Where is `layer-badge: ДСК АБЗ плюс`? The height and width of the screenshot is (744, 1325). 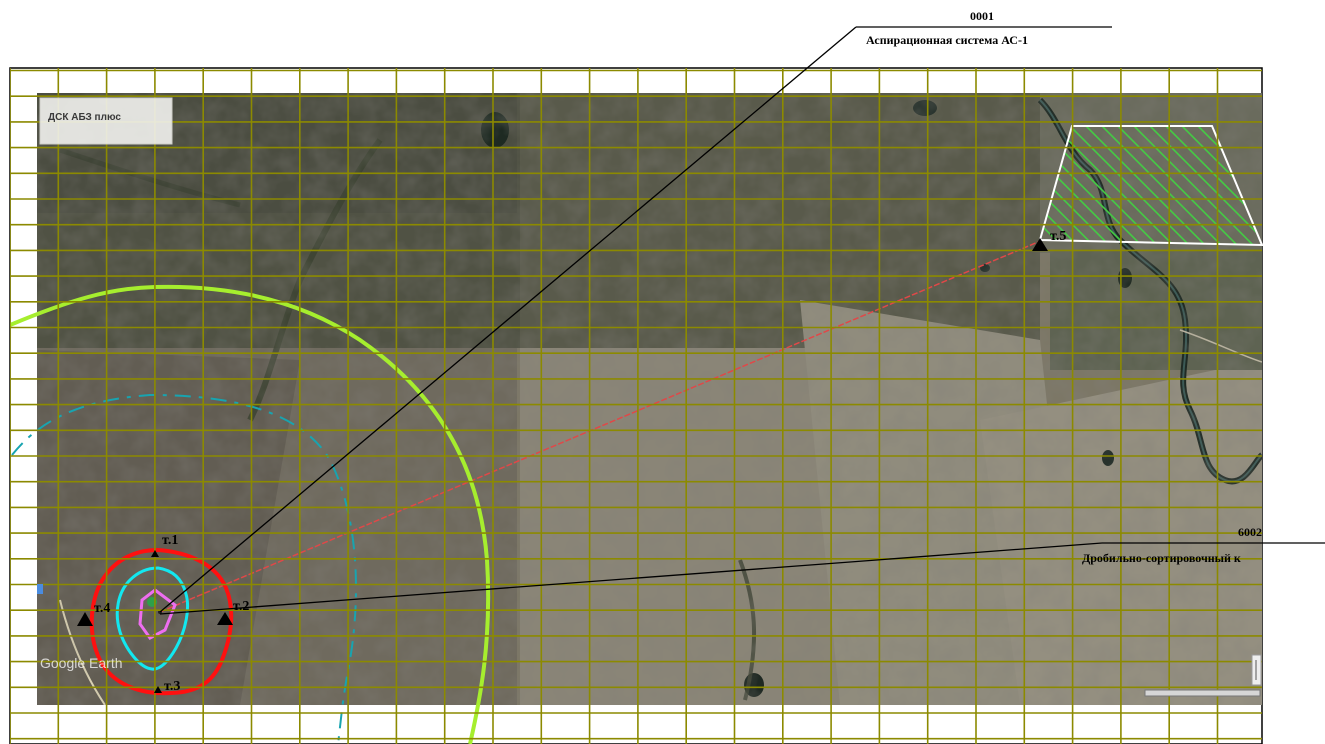 layer-badge: ДСК АБЗ плюс is located at coordinates (106, 121).